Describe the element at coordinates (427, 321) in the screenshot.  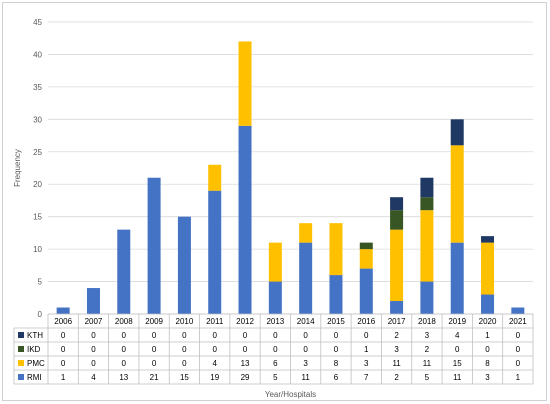
I see `x-tick-label: 2018` at that location.